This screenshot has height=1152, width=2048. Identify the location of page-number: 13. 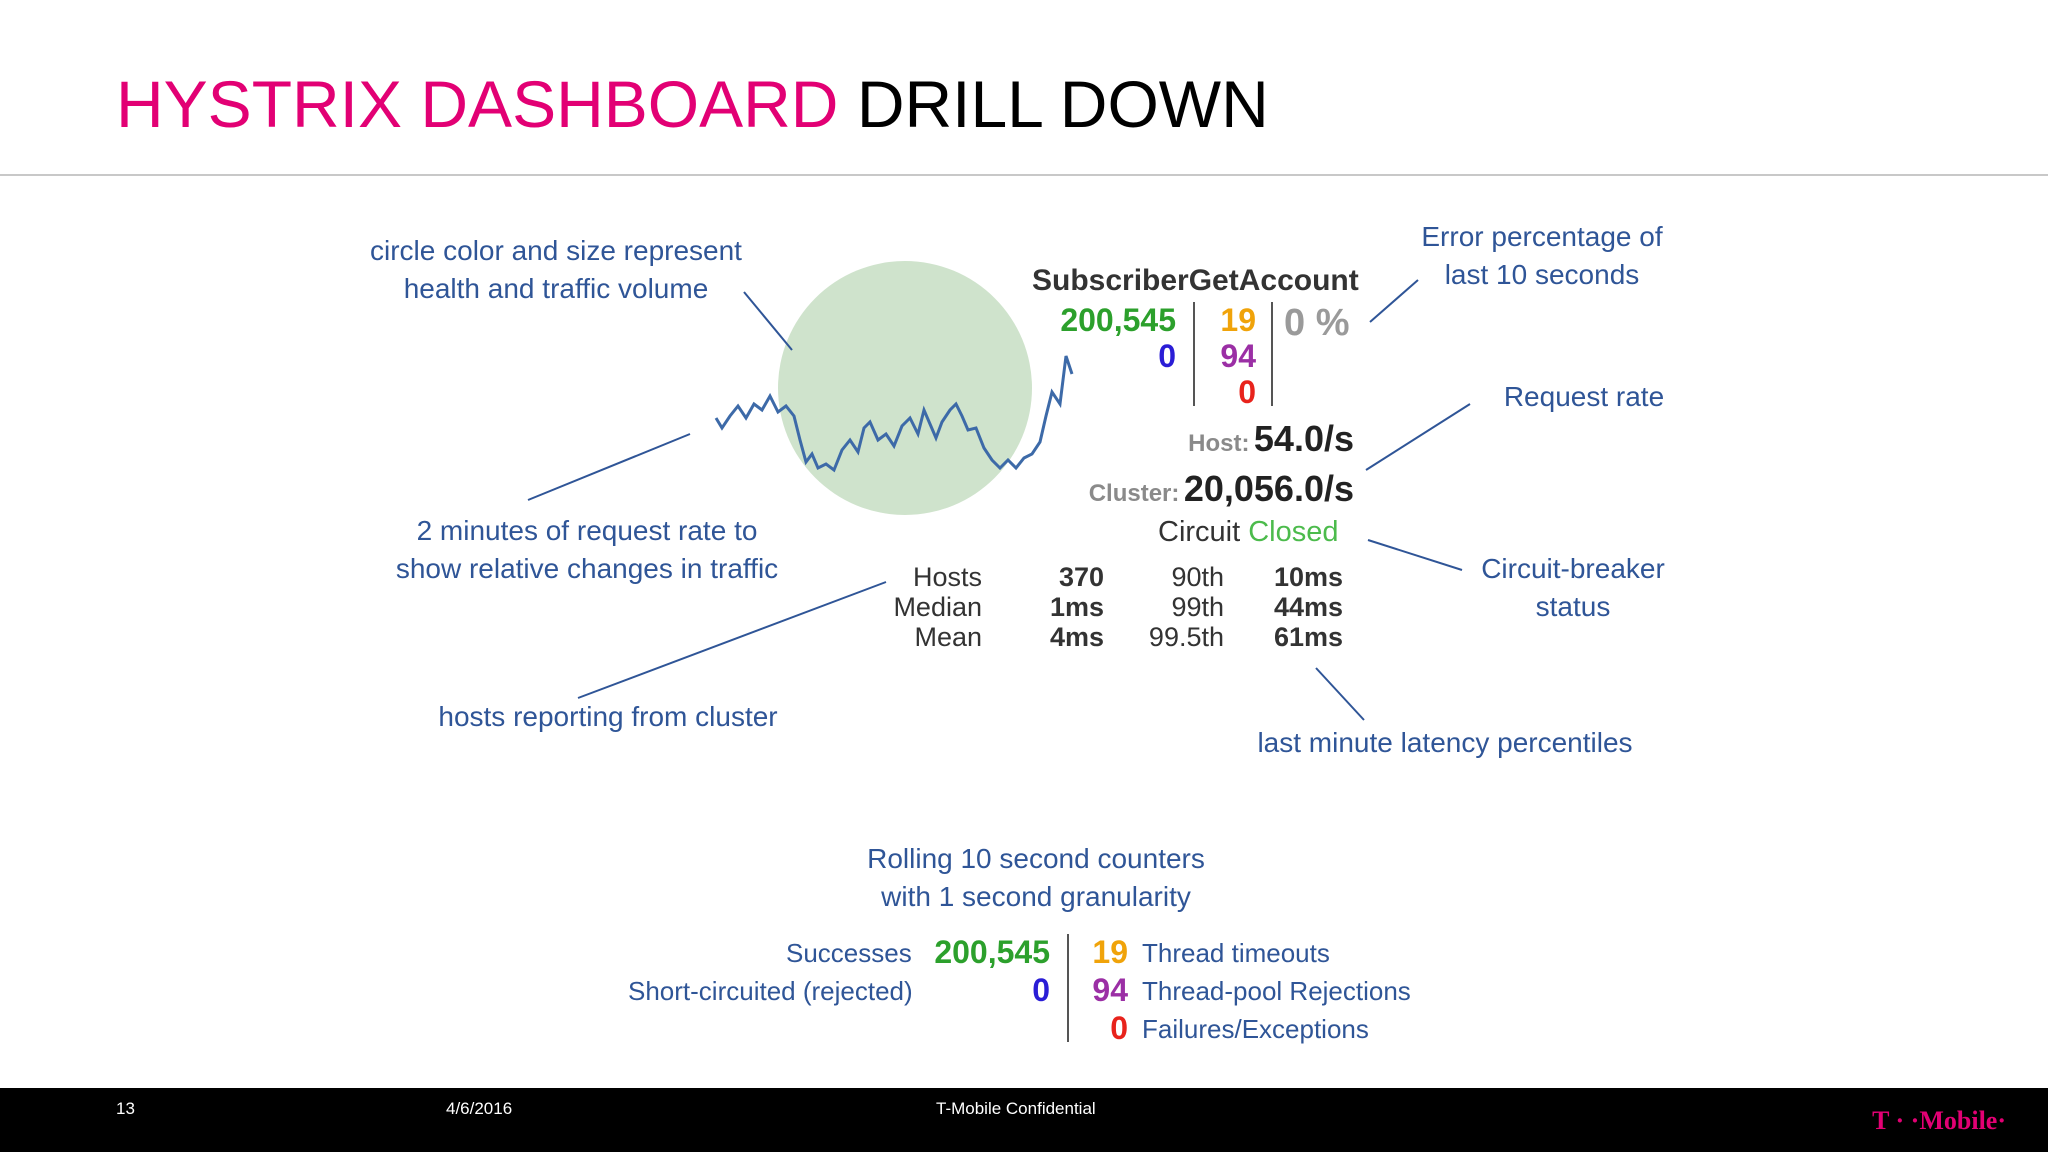
(125, 1108).